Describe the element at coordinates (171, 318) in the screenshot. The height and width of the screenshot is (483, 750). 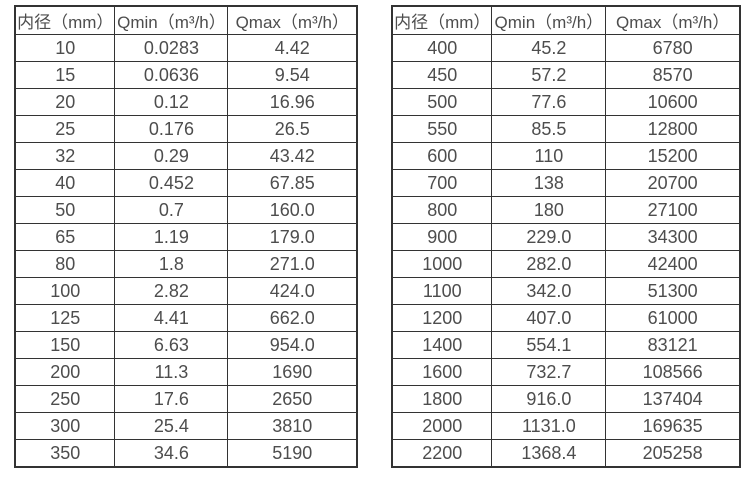
I see `table-cell: 4.41` at that location.